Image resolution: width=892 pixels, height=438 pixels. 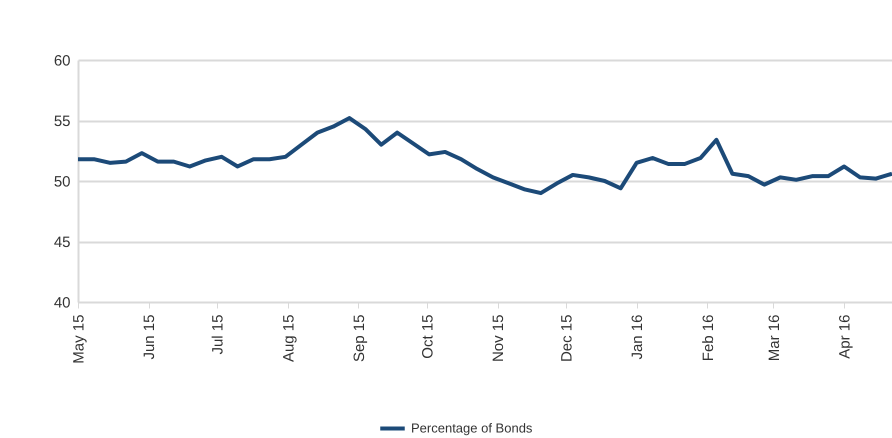 I want to click on x-tick-label: May 15, so click(x=79, y=339).